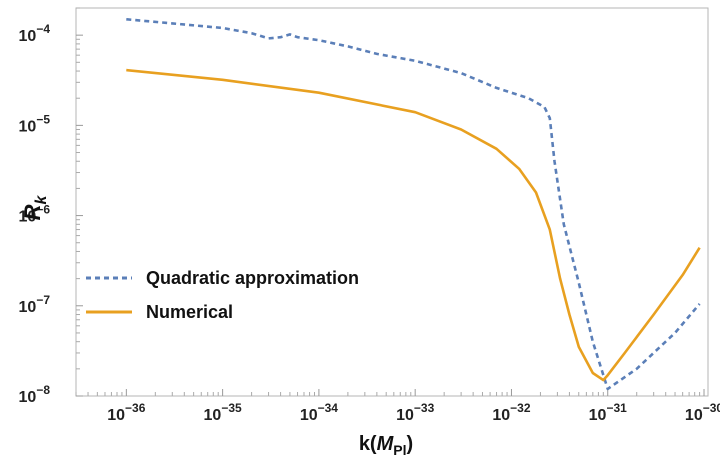 The width and height of the screenshot is (720, 458). I want to click on x-tick-label-exp: −33, so click(424, 408).